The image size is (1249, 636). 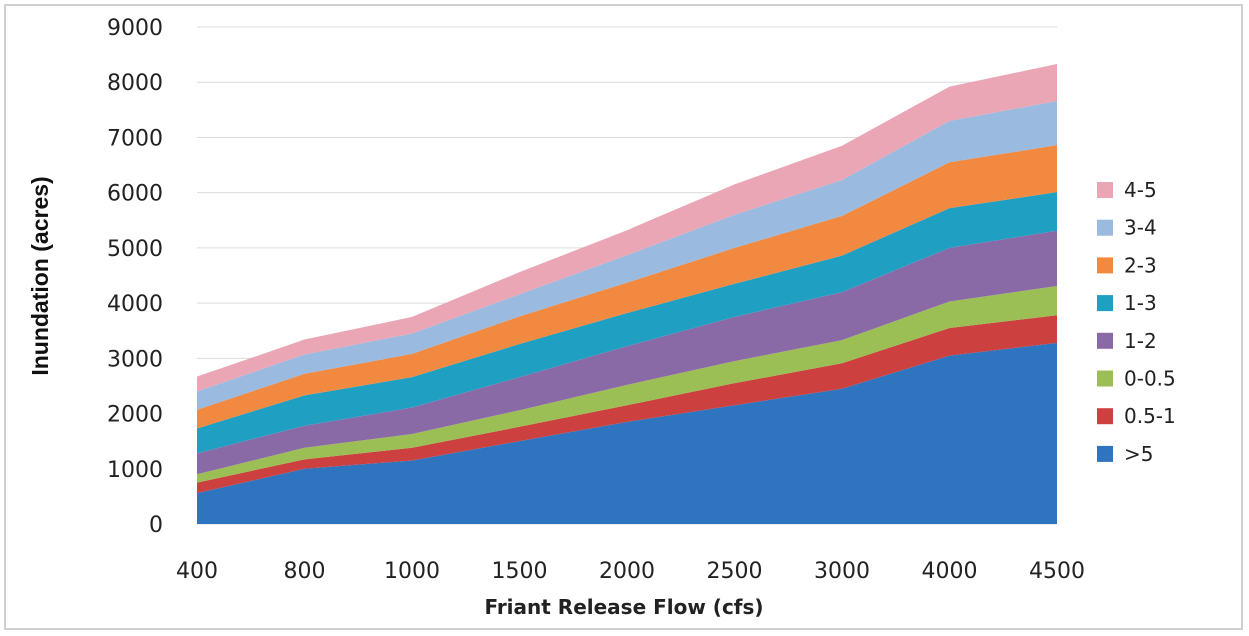 What do you see at coordinates (135, 359) in the screenshot?
I see `y-tick-label: 3000` at bounding box center [135, 359].